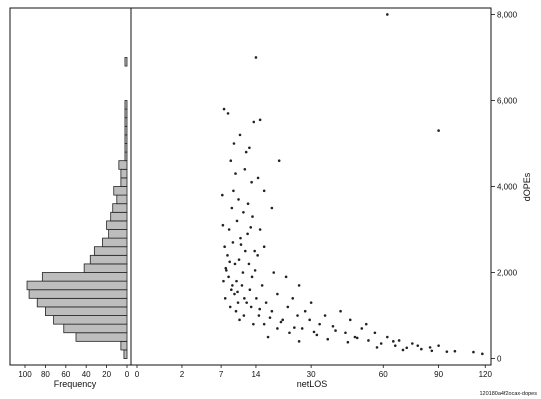  What do you see at coordinates (182, 374) in the screenshot?
I see `scatter-x-tick-label-1: 2` at bounding box center [182, 374].